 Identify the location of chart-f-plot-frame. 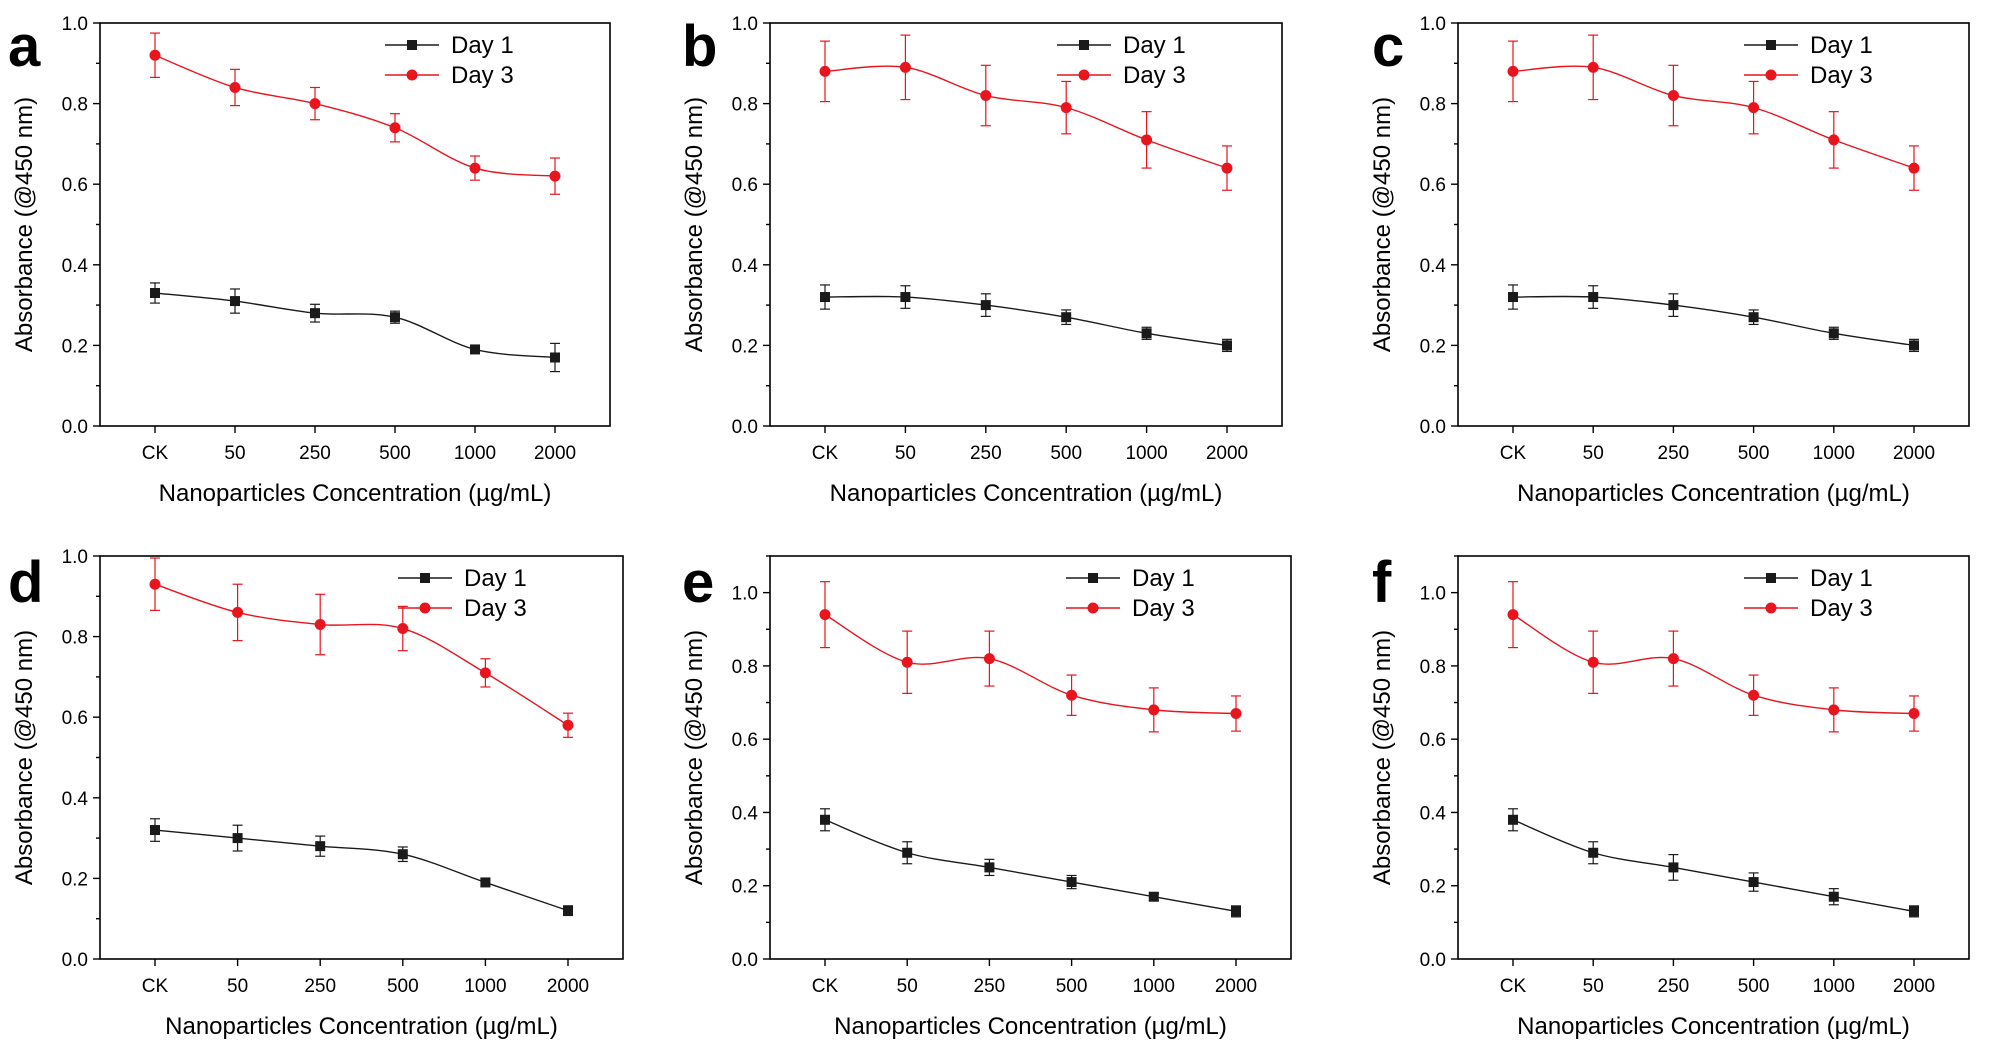
(1713, 757).